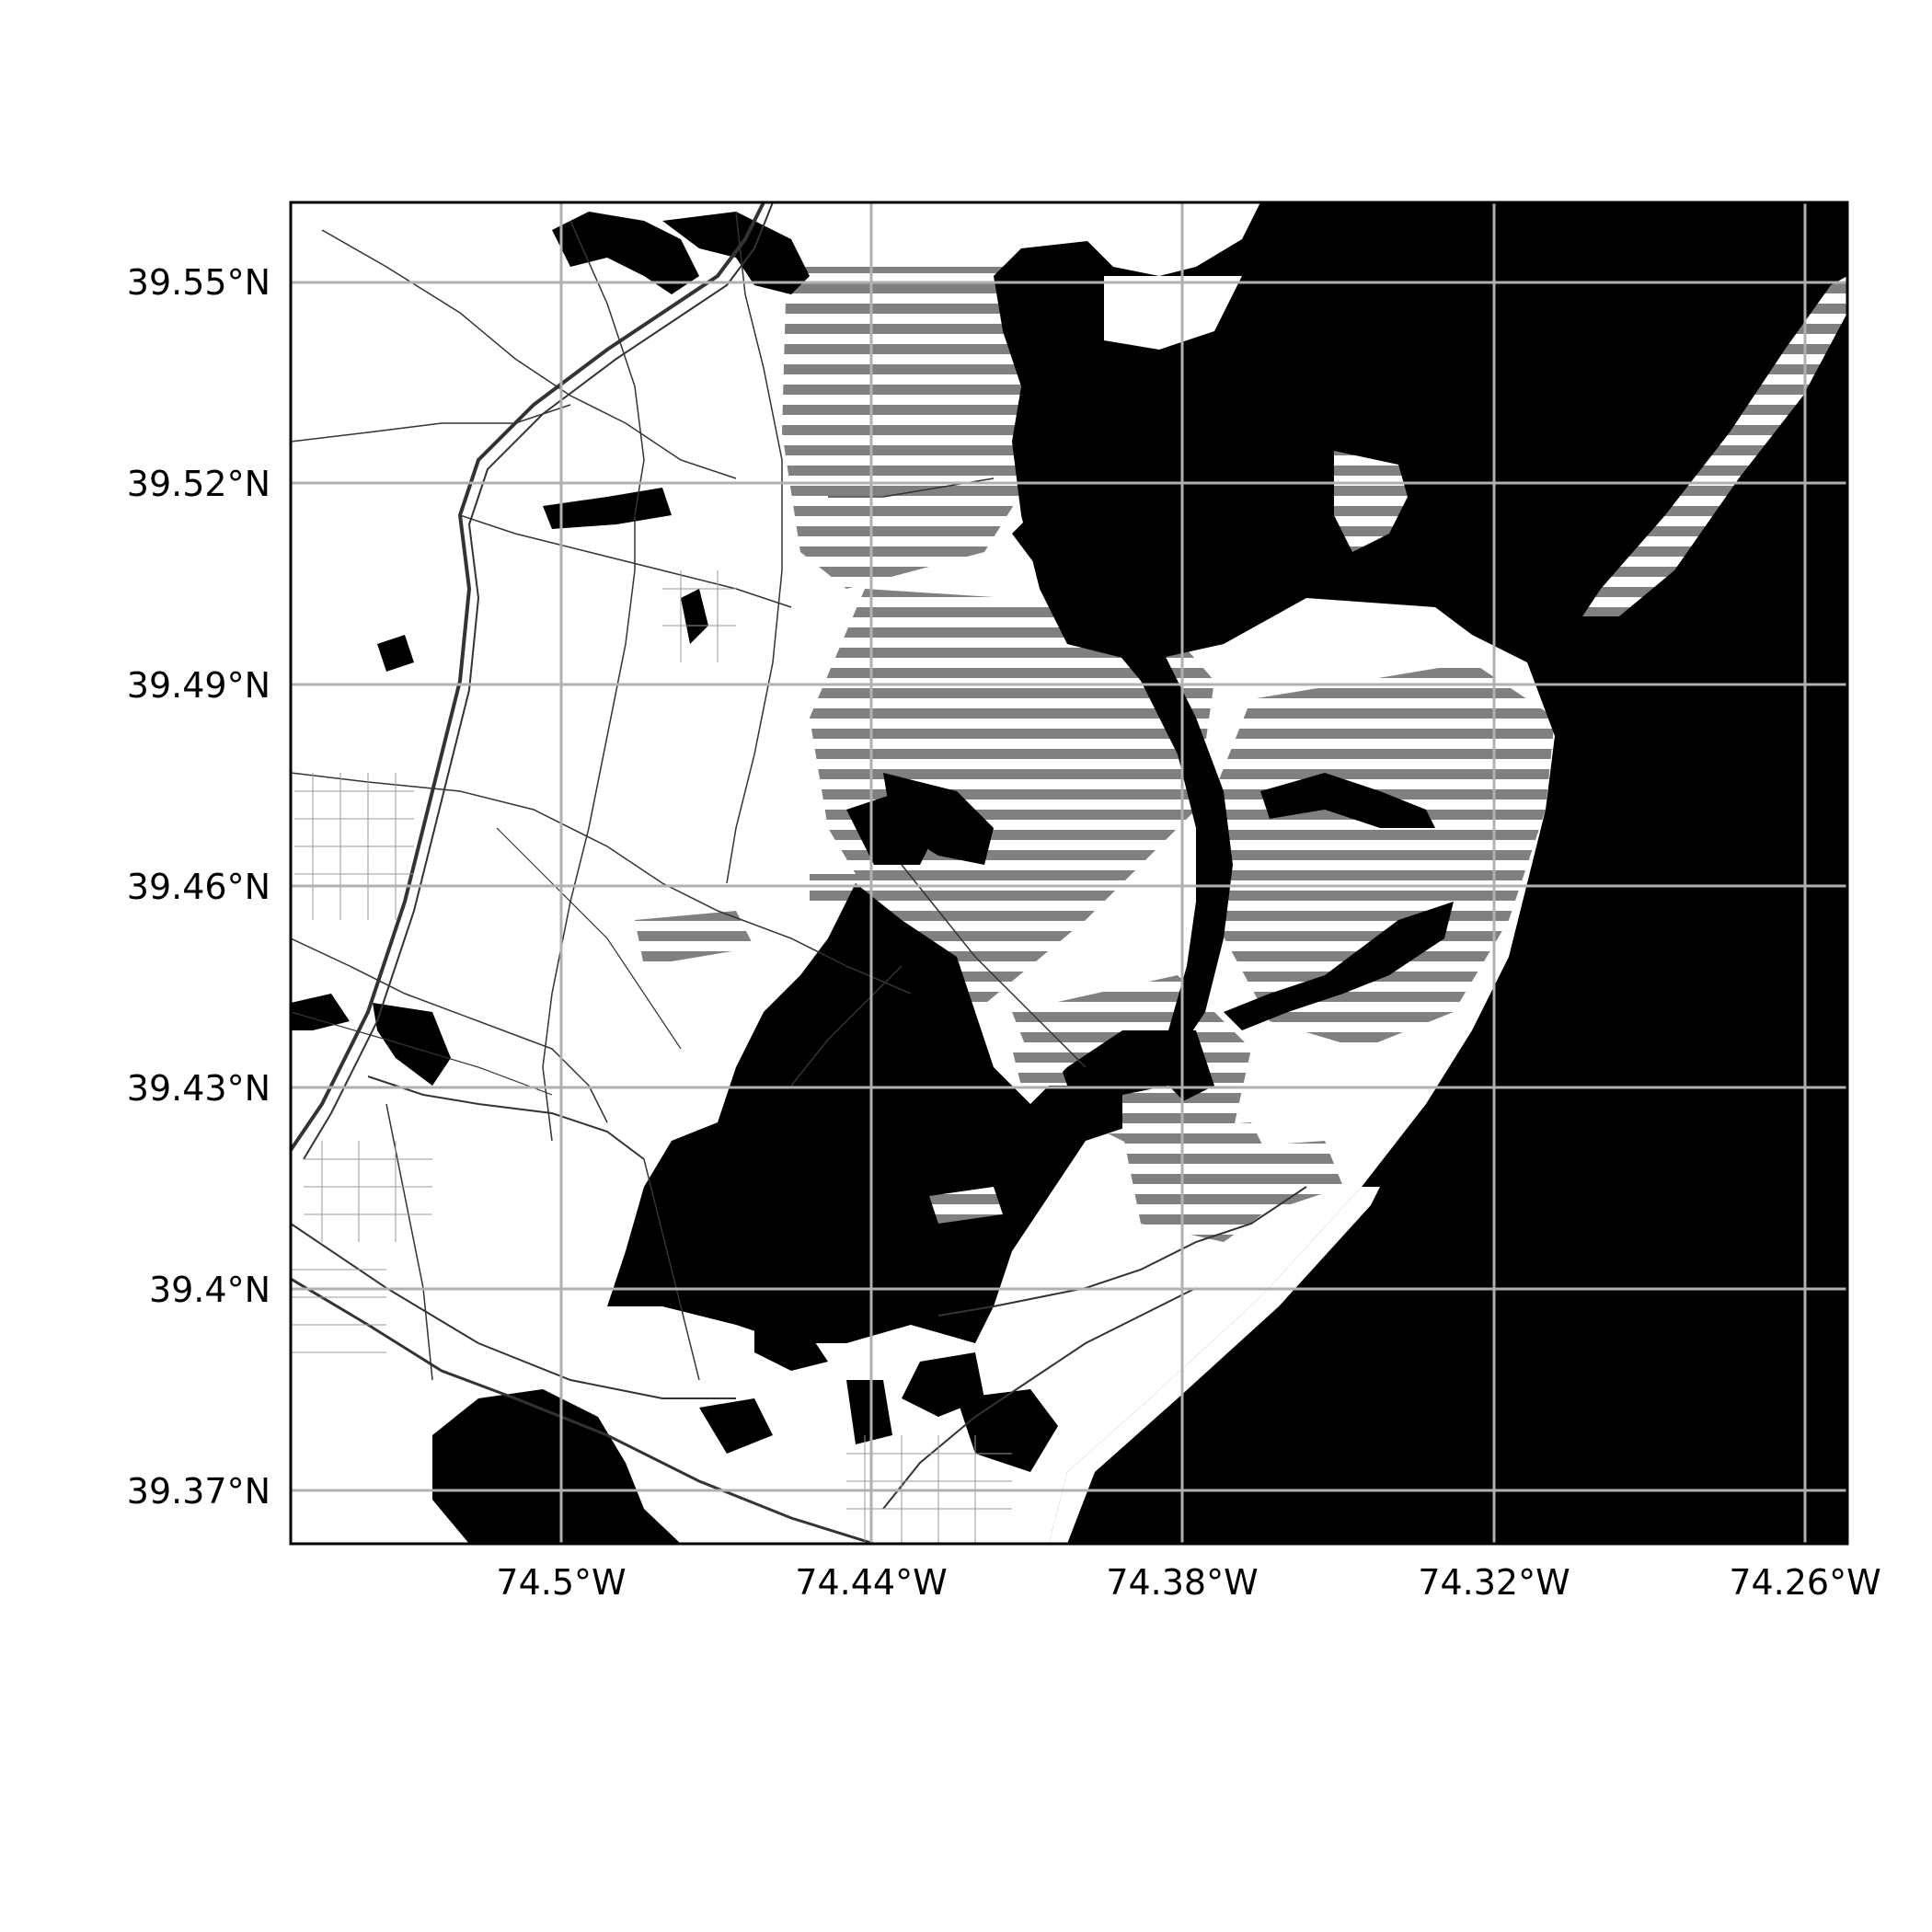 This screenshot has height=1932, width=1932. I want to click on x-tick-label: 74.32°W, so click(1494, 1582).